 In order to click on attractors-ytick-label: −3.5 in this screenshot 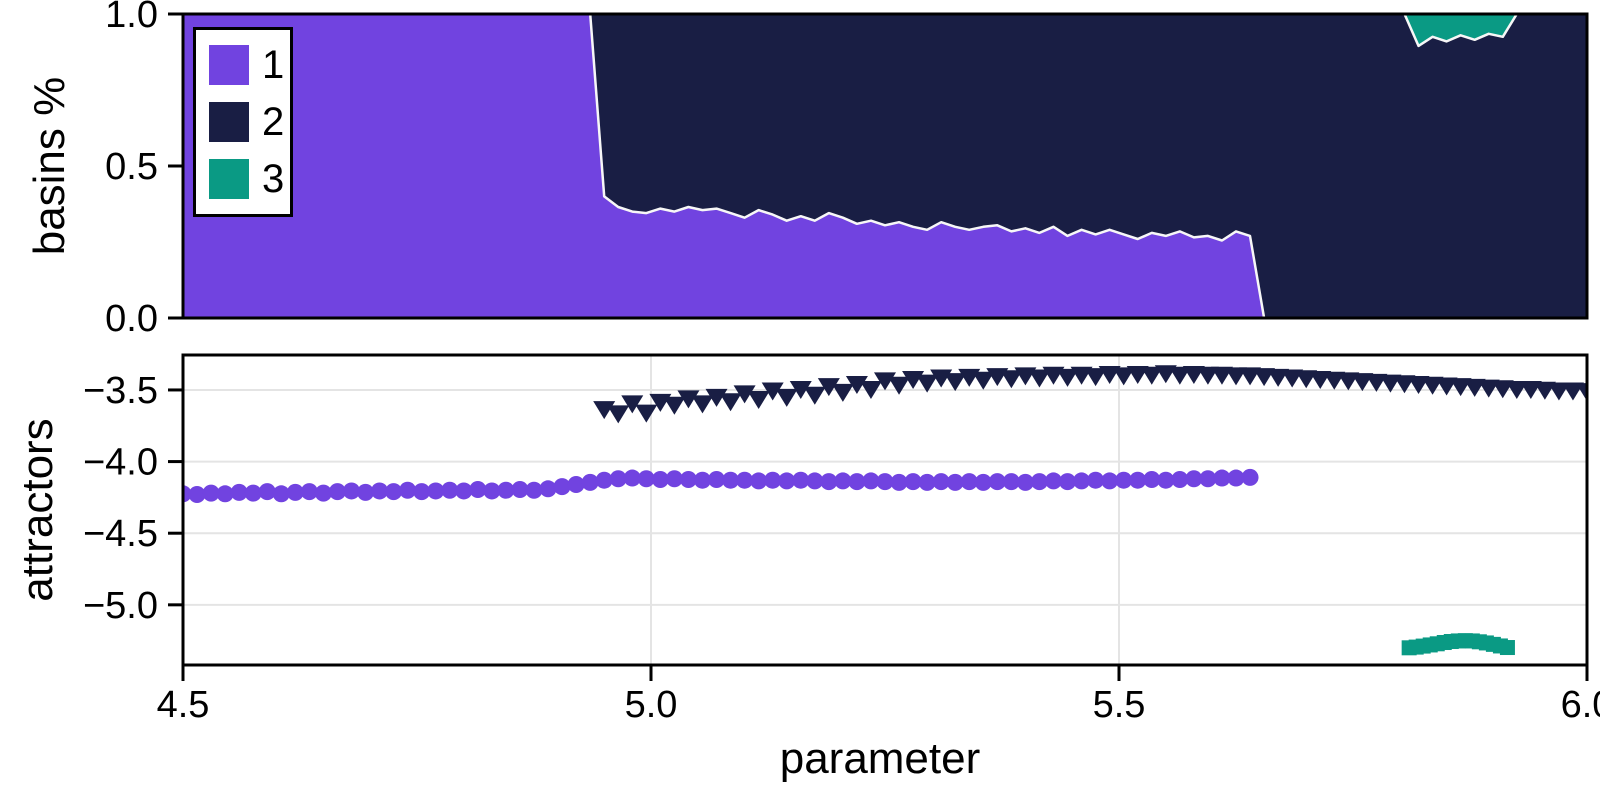, I will do `click(120, 391)`.